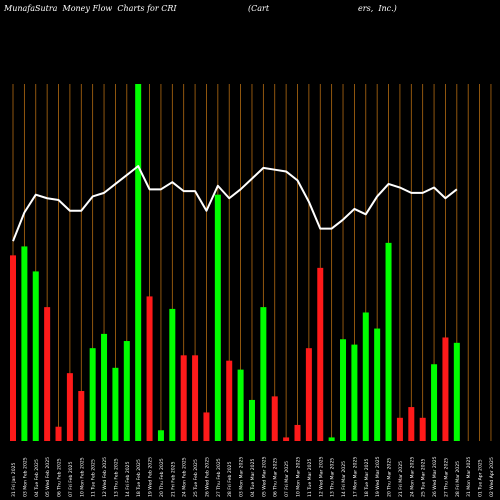 This screenshot has height=500, width=500. What do you see at coordinates (207, 477) in the screenshot?
I see `x-tick-label: 26 Wed Feb 2025` at bounding box center [207, 477].